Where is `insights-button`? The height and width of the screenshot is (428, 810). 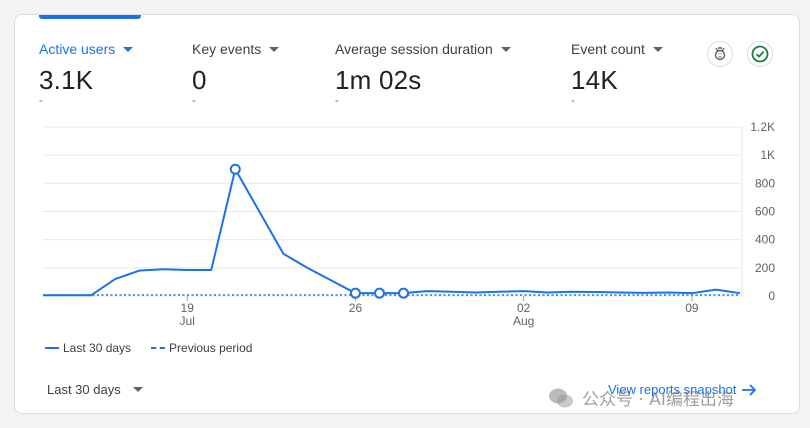
insights-button is located at coordinates (720, 54).